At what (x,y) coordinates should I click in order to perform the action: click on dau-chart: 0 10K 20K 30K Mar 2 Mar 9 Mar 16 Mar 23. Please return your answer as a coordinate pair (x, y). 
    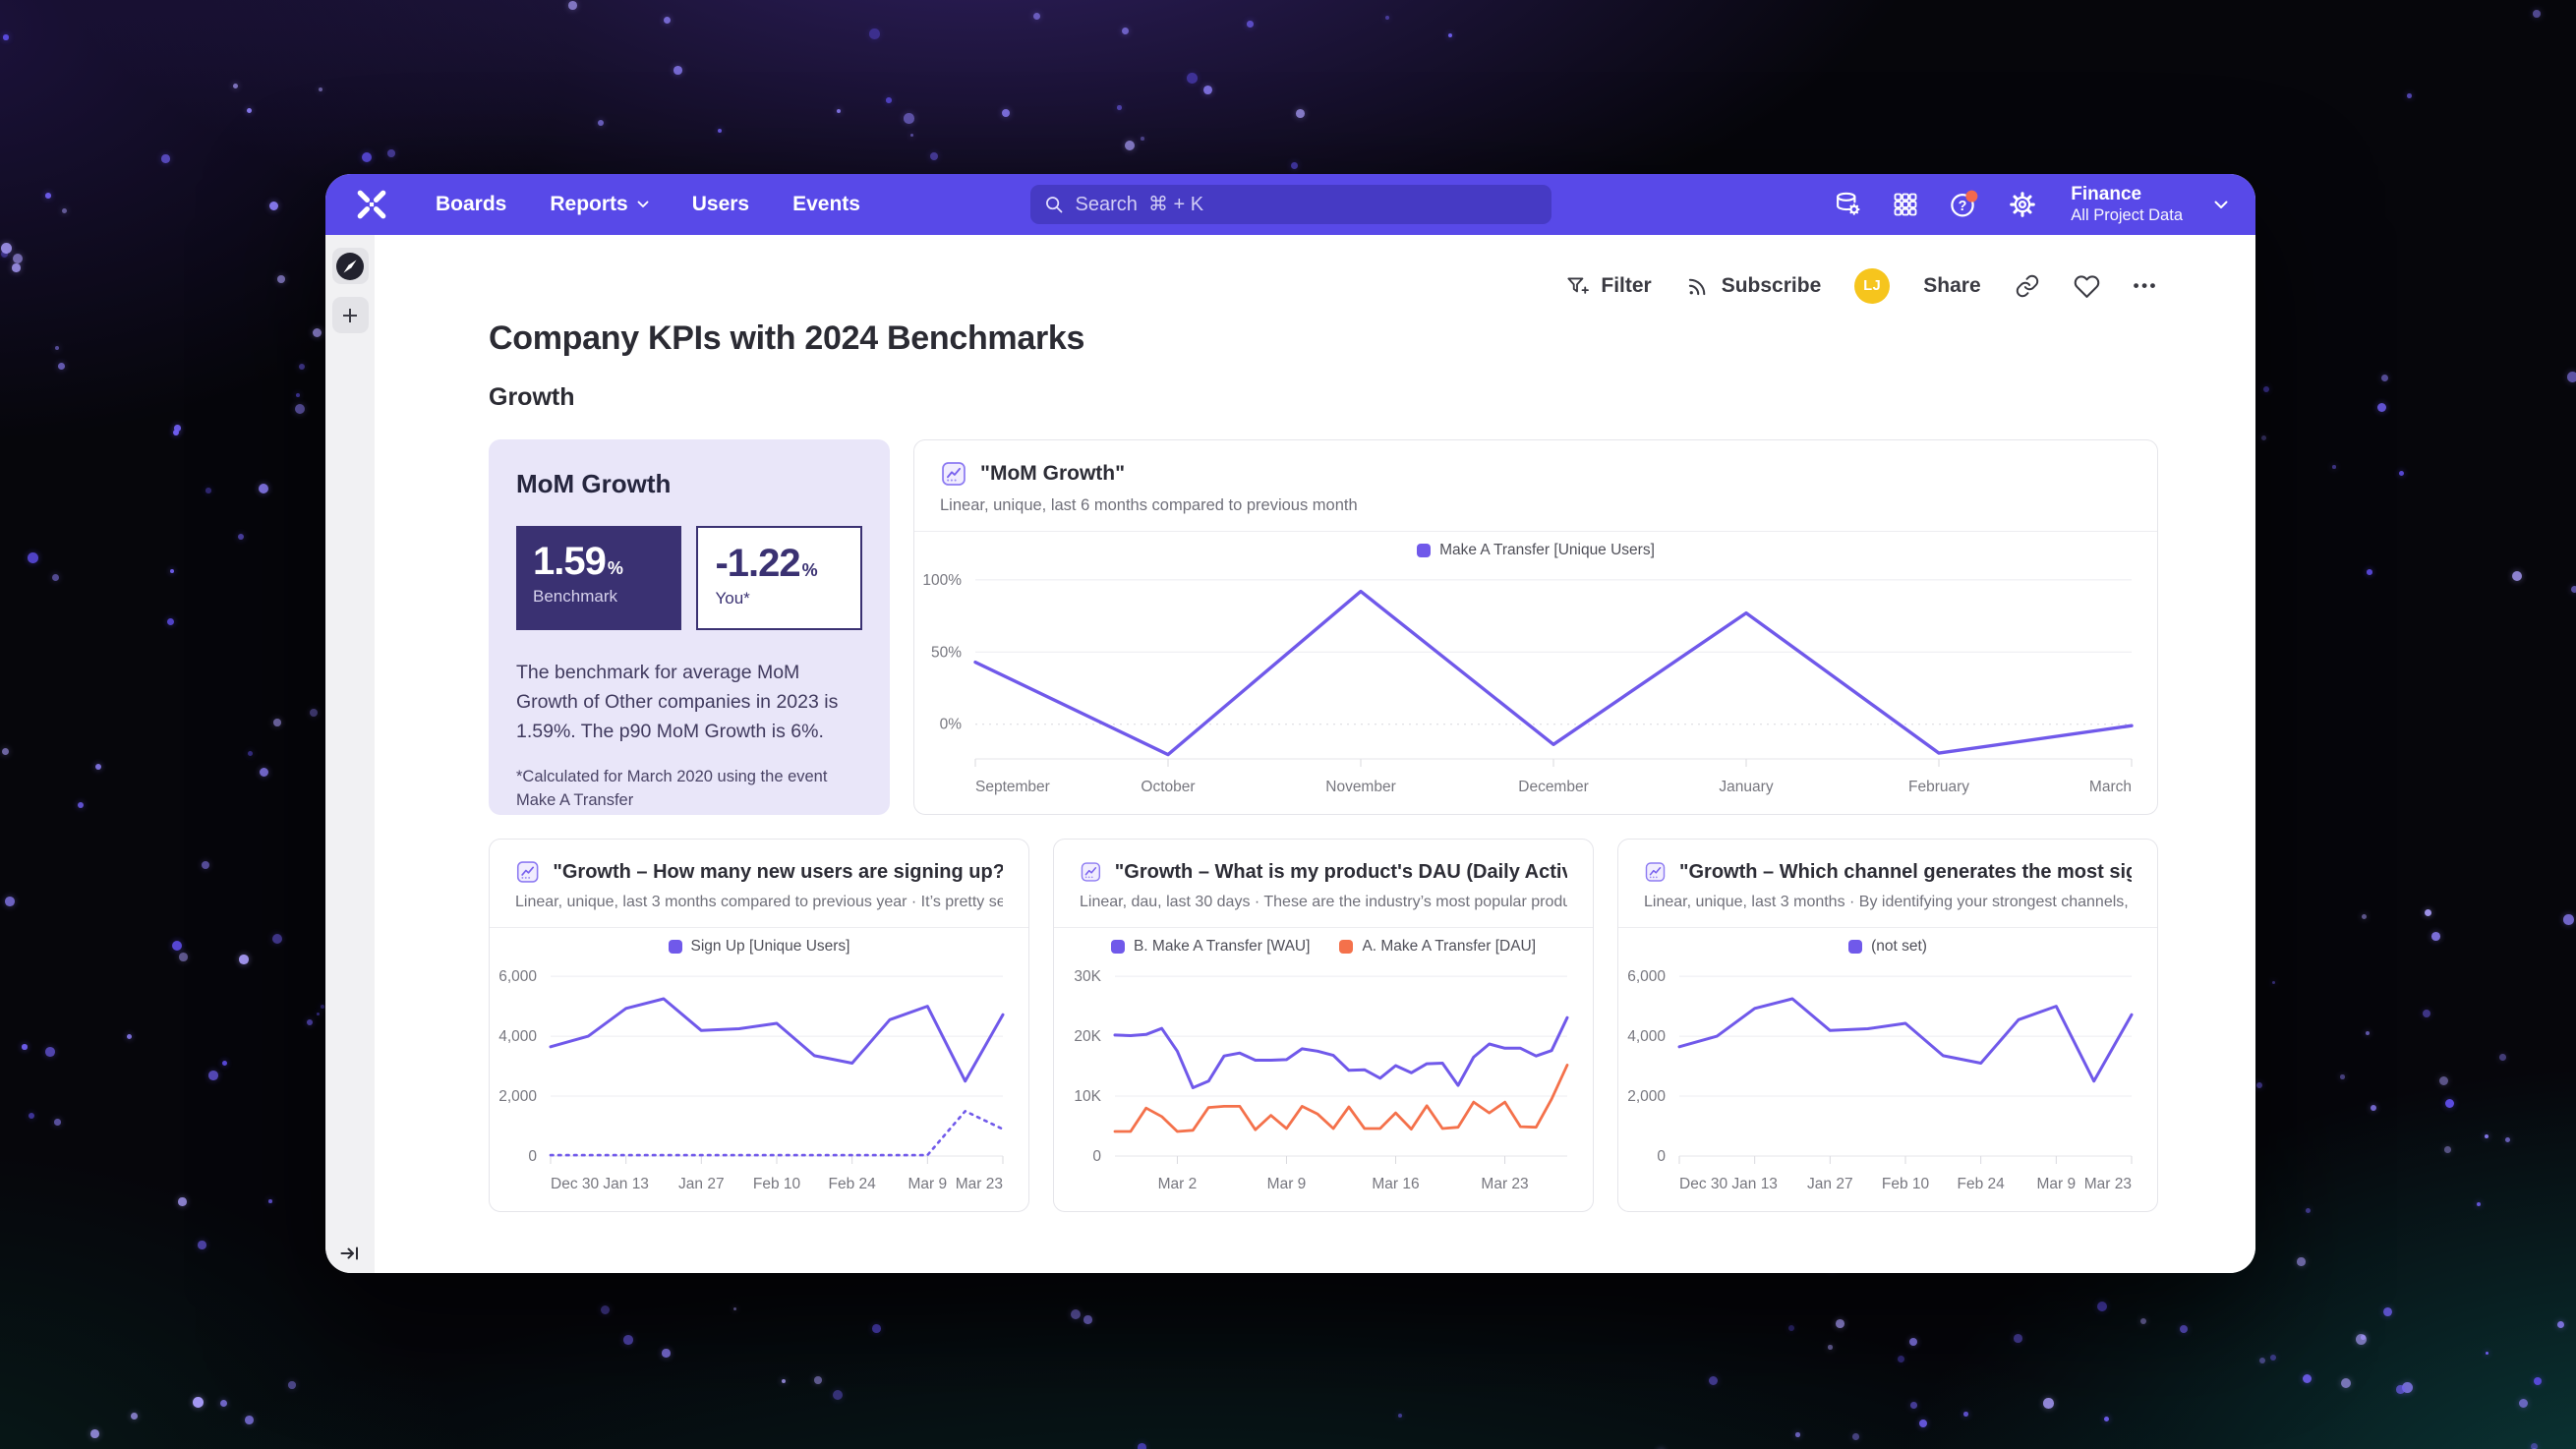
    Looking at the image, I should click on (1323, 1079).